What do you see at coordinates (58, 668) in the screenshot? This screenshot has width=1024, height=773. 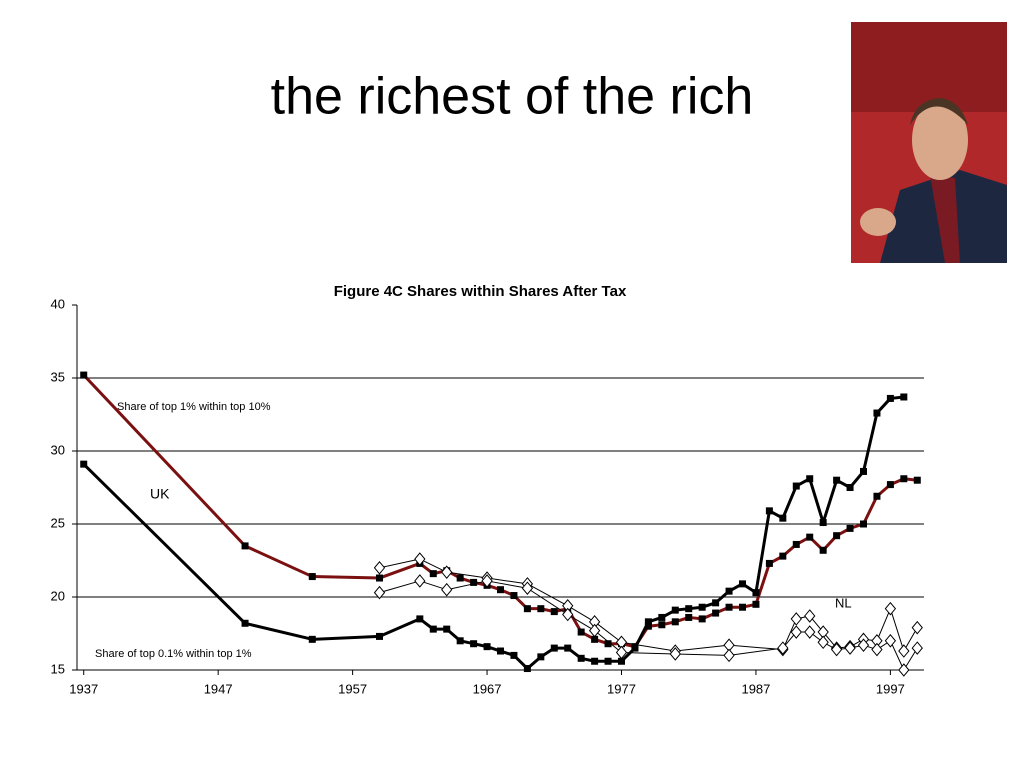 I see `y-tick-label: 15` at bounding box center [58, 668].